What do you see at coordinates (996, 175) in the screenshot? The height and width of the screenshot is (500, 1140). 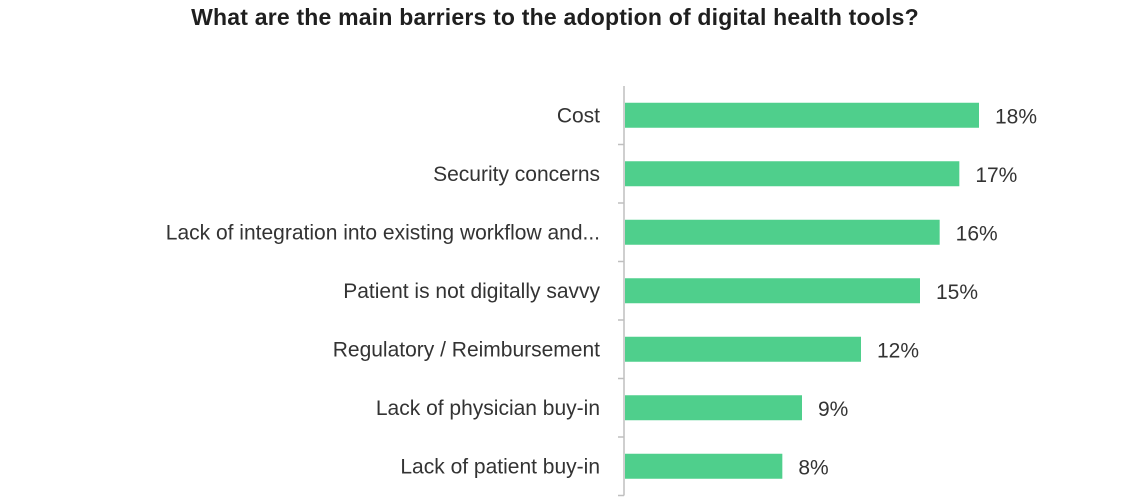 I see `value-label: 17%` at bounding box center [996, 175].